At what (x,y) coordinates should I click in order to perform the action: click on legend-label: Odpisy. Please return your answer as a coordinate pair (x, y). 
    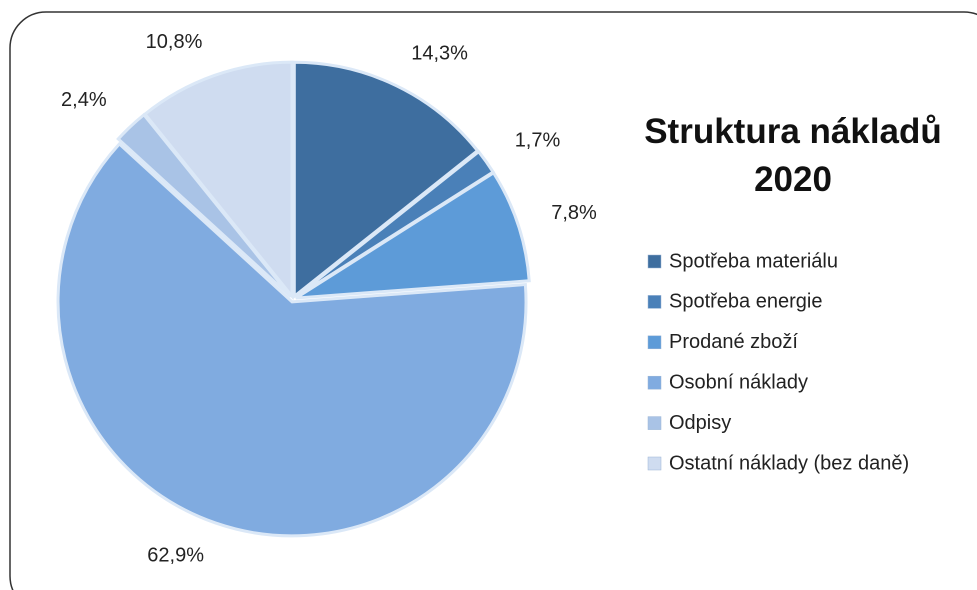
    Looking at the image, I should click on (700, 423).